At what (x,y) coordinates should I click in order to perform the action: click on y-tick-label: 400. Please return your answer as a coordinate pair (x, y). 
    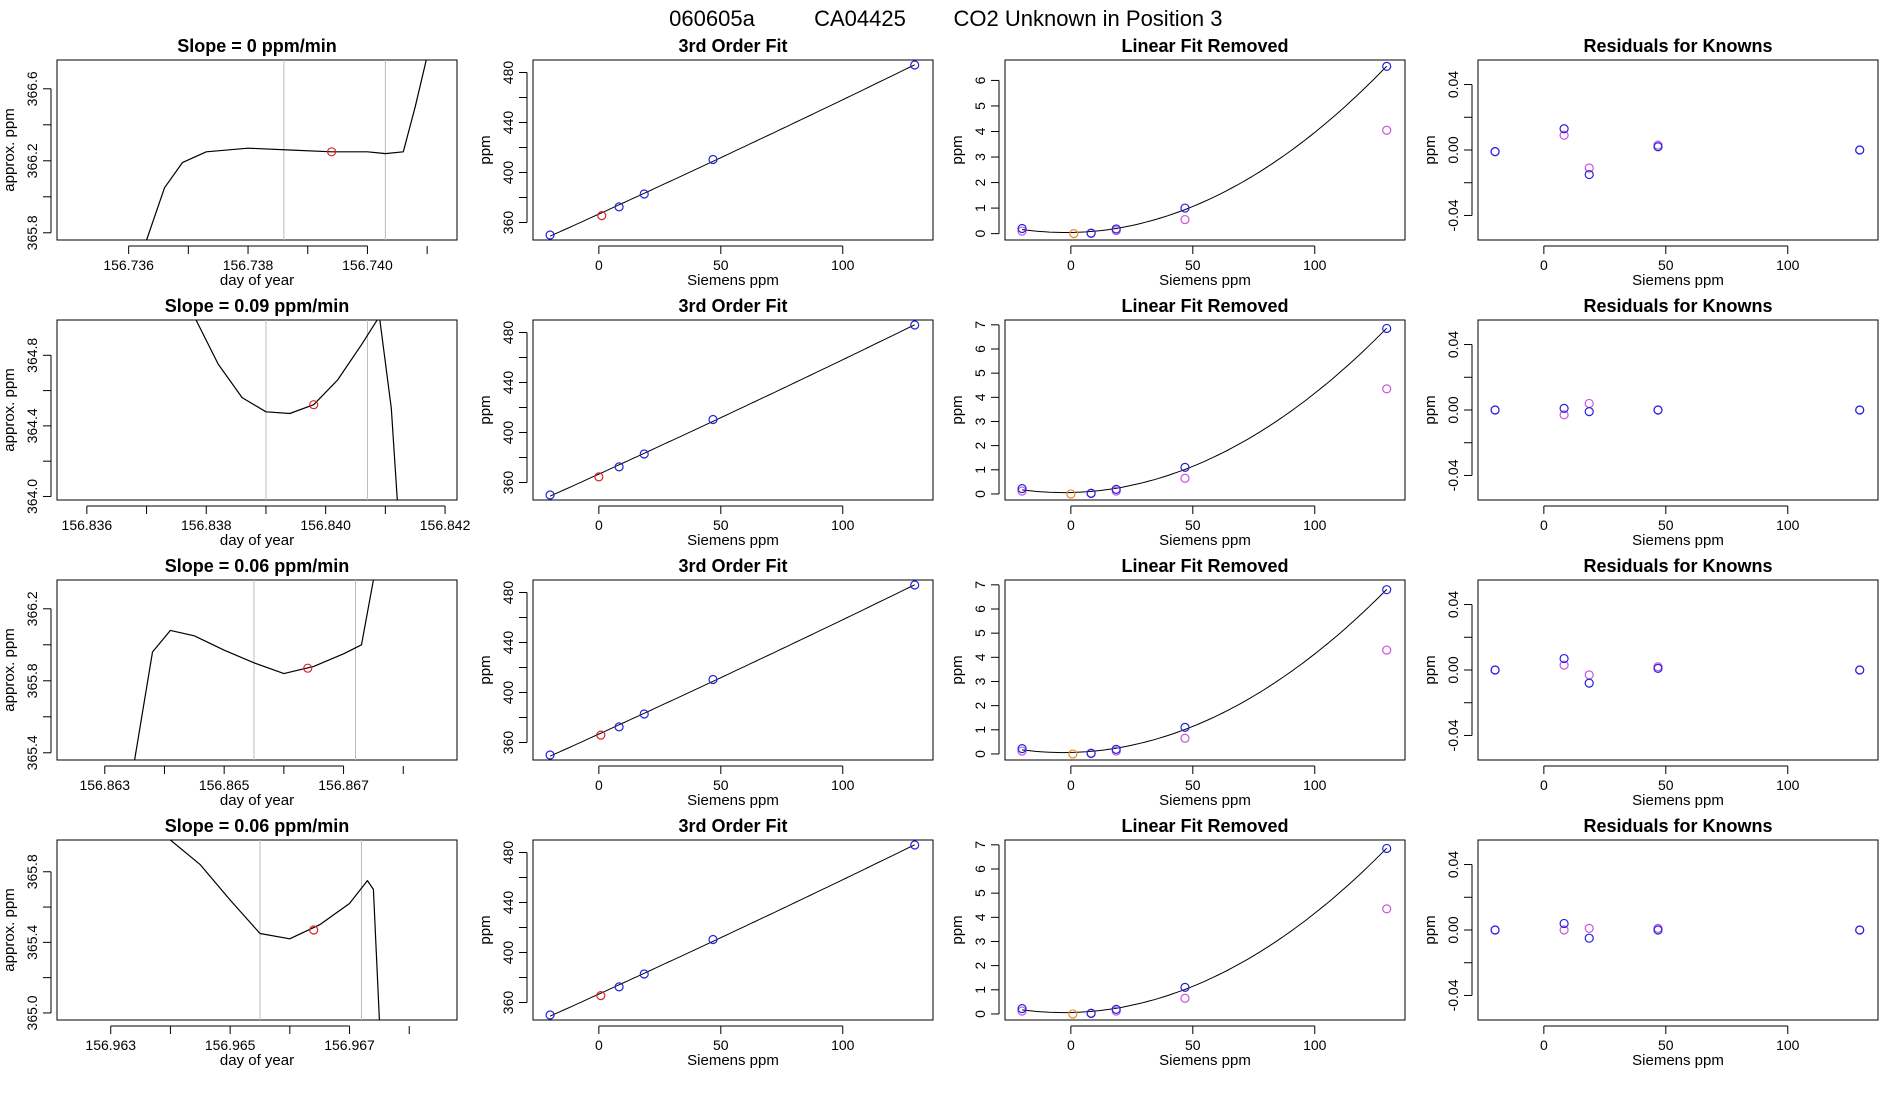
    Looking at the image, I should click on (508, 173).